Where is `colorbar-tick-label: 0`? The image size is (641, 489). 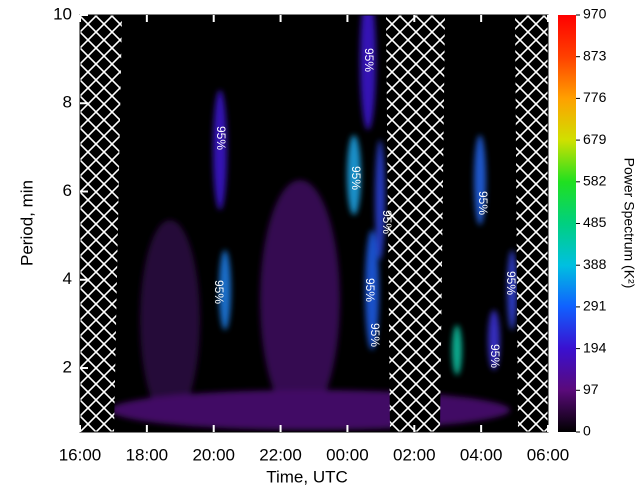
colorbar-tick-label: 0 is located at coordinates (587, 431).